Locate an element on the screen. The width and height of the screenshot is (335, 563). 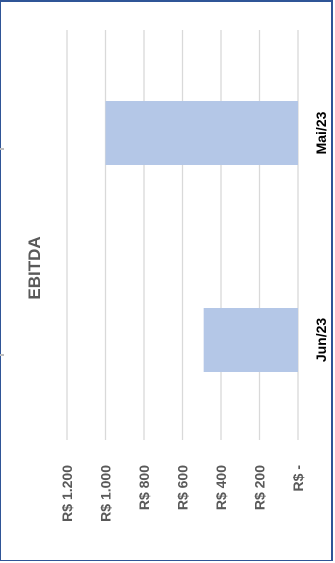
value-tick-label: R$ 400 is located at coordinates (221, 487).